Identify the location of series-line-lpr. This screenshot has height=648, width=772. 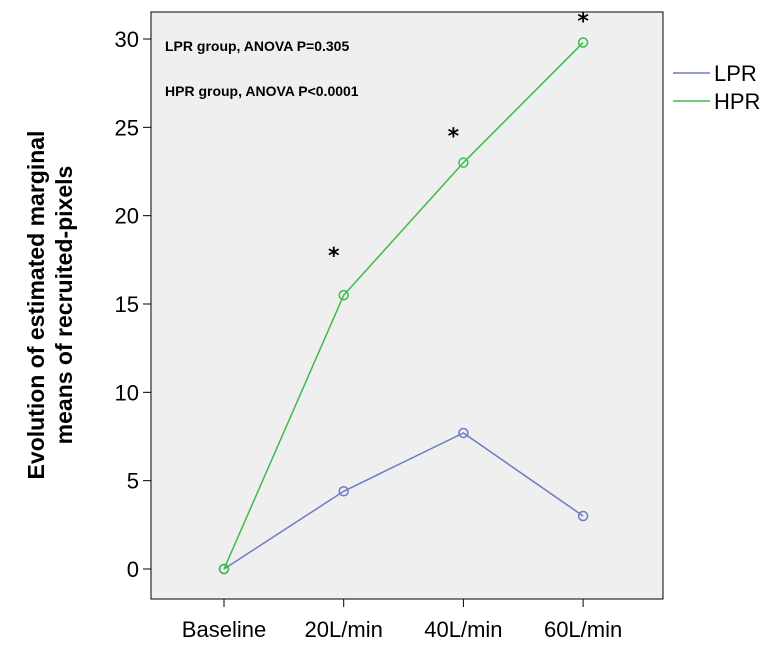
(403, 501).